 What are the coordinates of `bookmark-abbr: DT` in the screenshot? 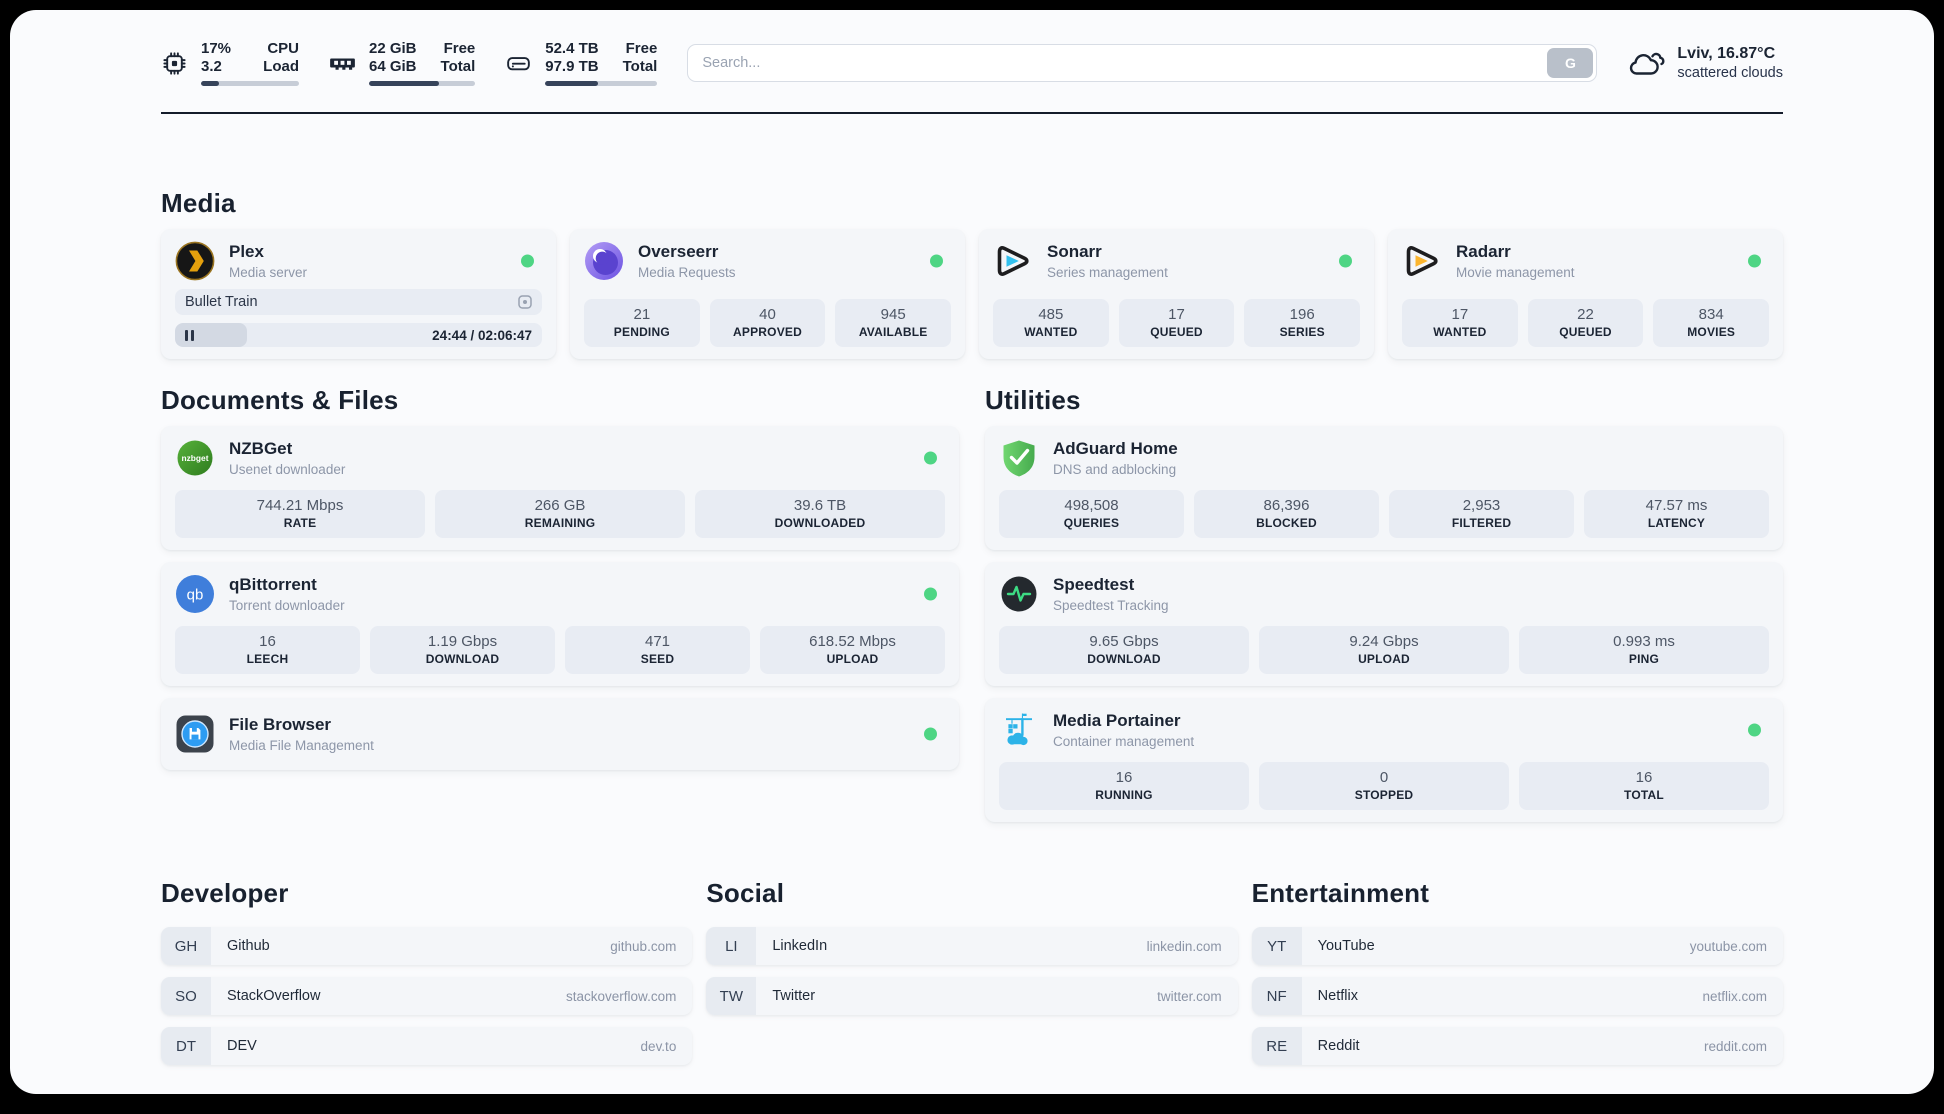 It's located at (186, 1046).